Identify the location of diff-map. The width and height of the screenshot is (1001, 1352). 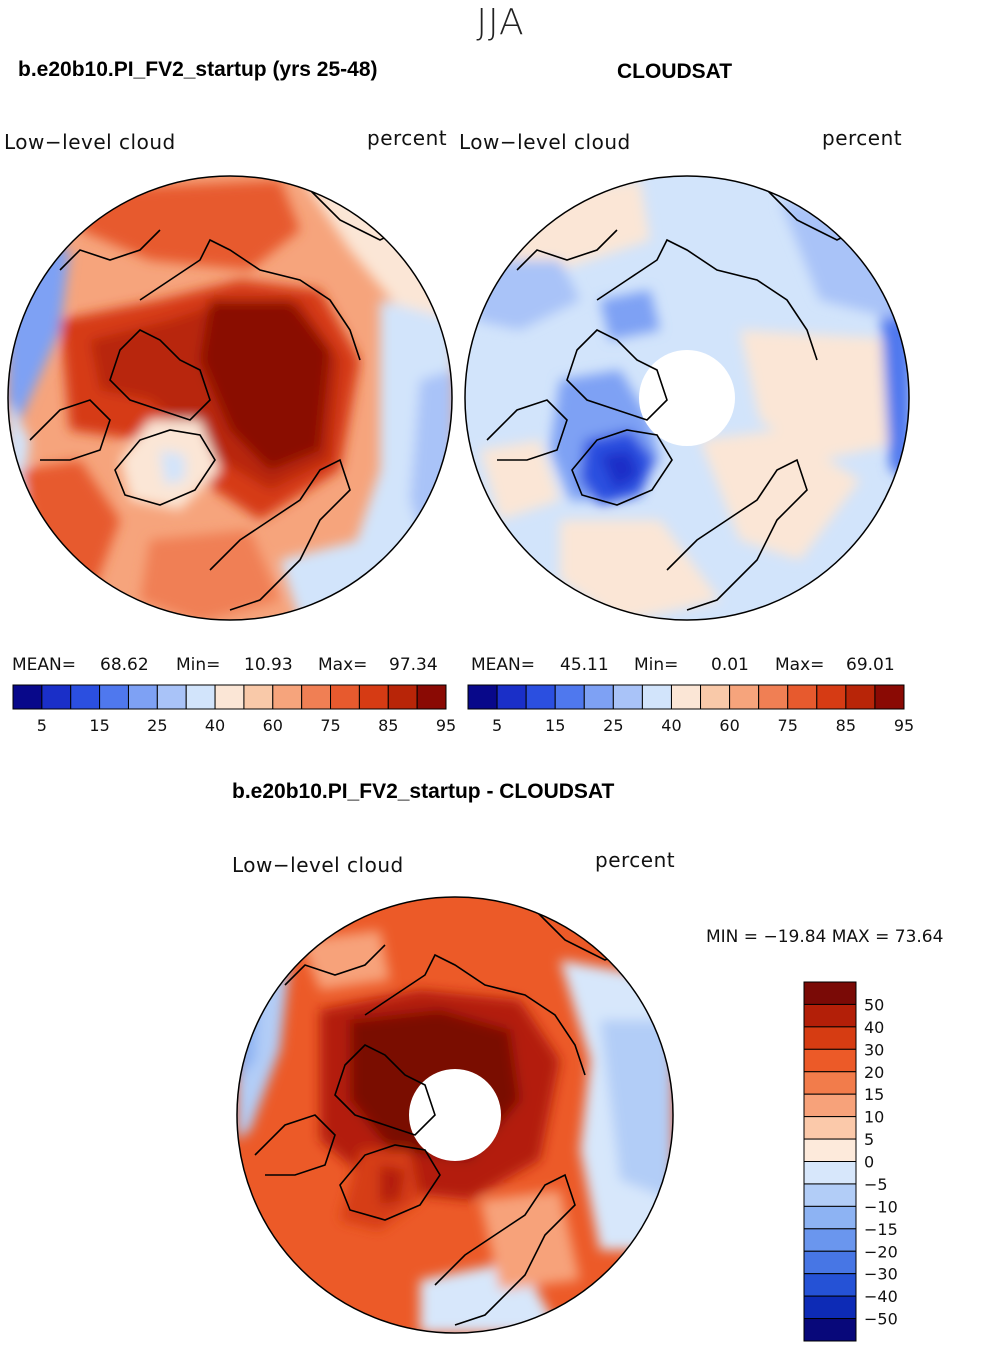
(455, 1115).